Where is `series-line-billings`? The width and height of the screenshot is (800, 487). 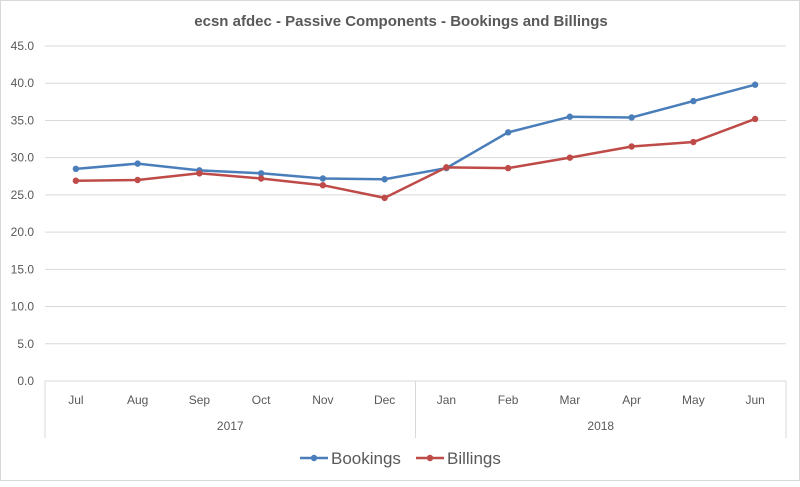
series-line-billings is located at coordinates (415, 158).